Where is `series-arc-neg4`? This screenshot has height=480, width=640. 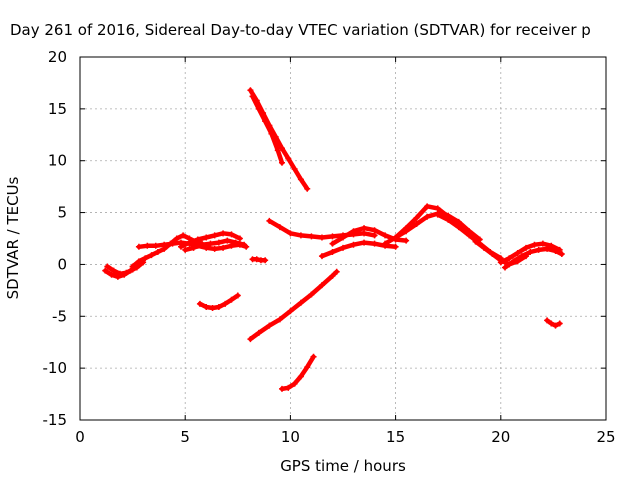 series-arc-neg4 is located at coordinates (218, 301).